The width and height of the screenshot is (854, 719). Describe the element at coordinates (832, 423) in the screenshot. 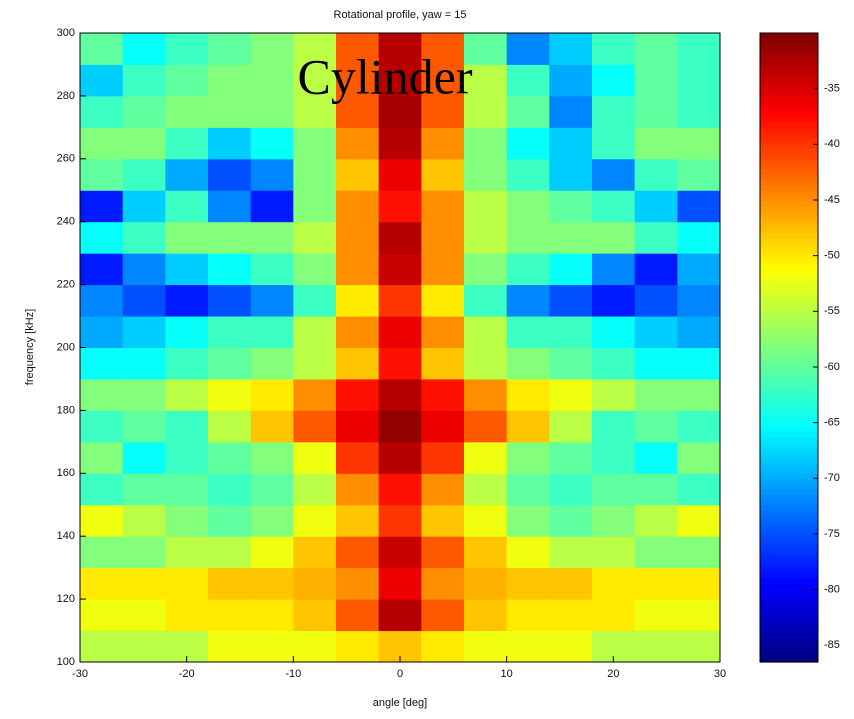

I see `colorbar-tick-label: -65` at that location.